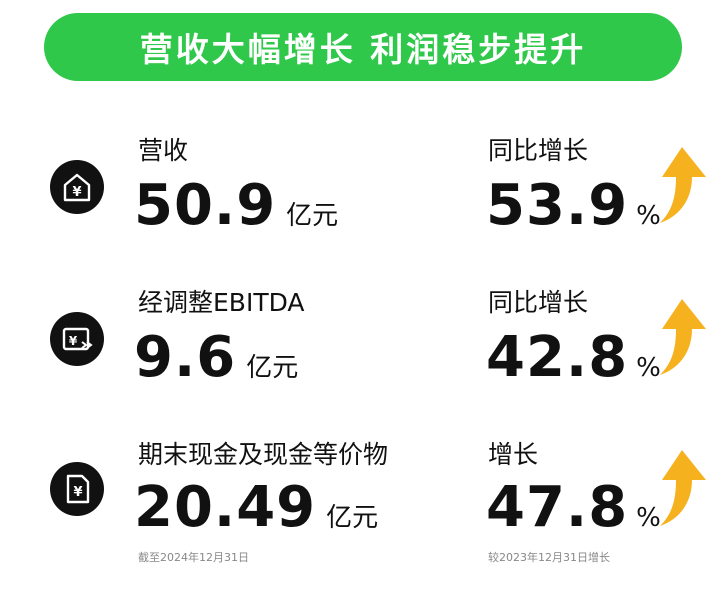 This screenshot has height=596, width=720. Describe the element at coordinates (648, 518) in the screenshot. I see `cash-change-unit: %` at that location.